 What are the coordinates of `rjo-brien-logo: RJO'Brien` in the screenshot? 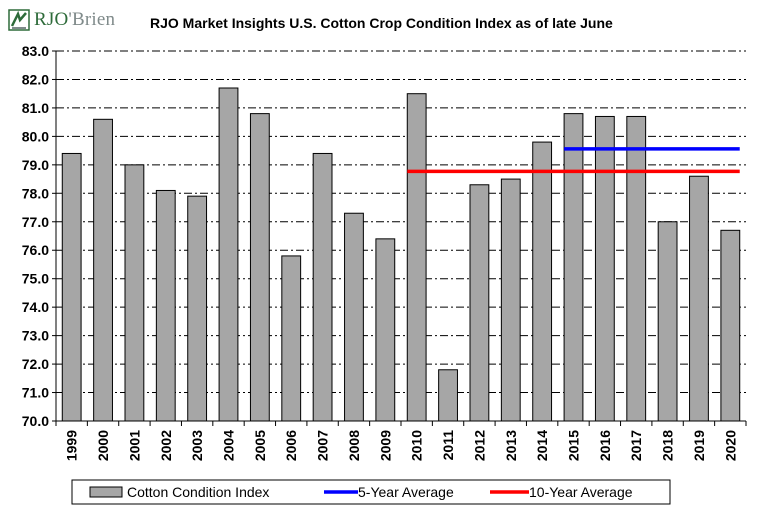 It's located at (61, 20).